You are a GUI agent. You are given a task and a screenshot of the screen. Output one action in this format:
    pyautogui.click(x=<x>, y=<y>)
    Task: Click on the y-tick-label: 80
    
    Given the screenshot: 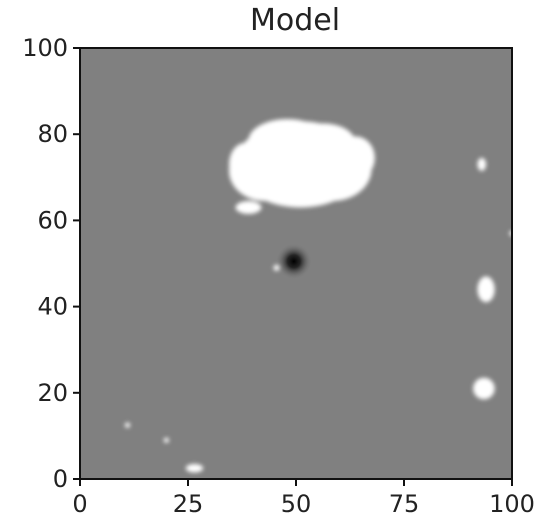 What is the action you would take?
    pyautogui.click(x=52, y=134)
    